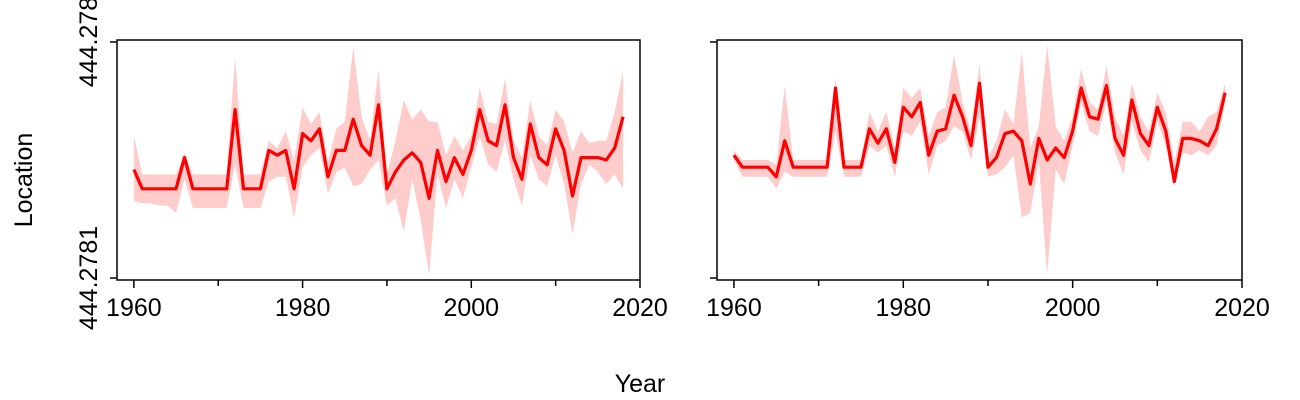  What do you see at coordinates (89, 278) in the screenshot?
I see `y-tick-label: 444.2781` at bounding box center [89, 278].